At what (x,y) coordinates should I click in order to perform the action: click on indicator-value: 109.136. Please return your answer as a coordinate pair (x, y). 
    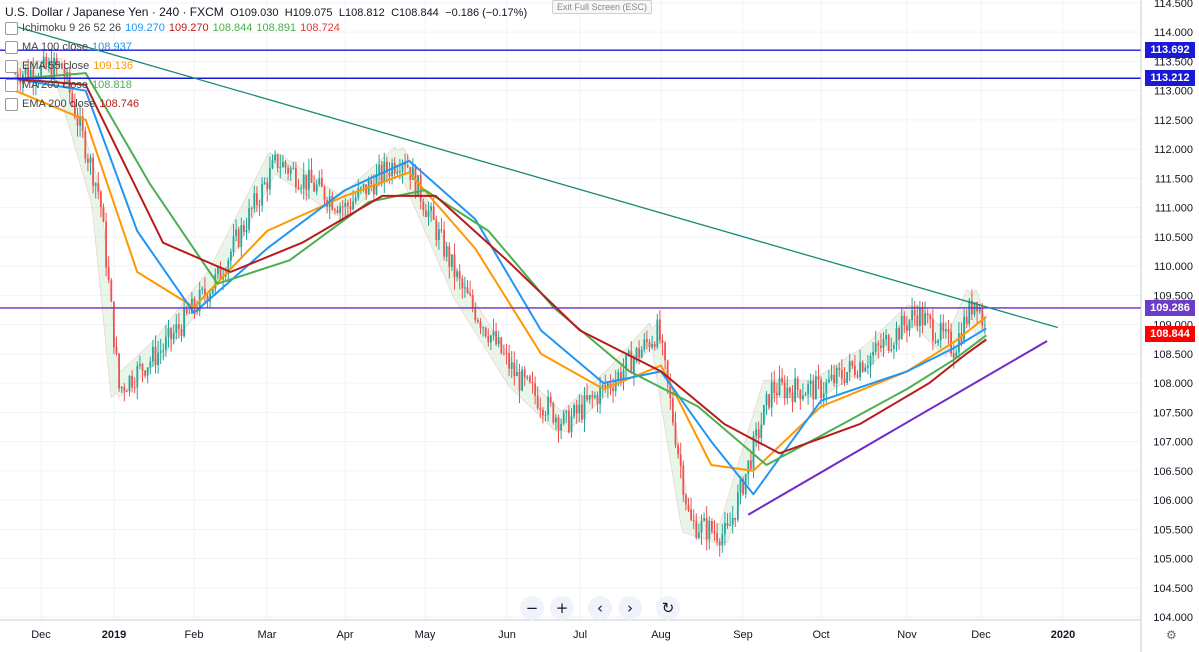
    Looking at the image, I should click on (113, 66).